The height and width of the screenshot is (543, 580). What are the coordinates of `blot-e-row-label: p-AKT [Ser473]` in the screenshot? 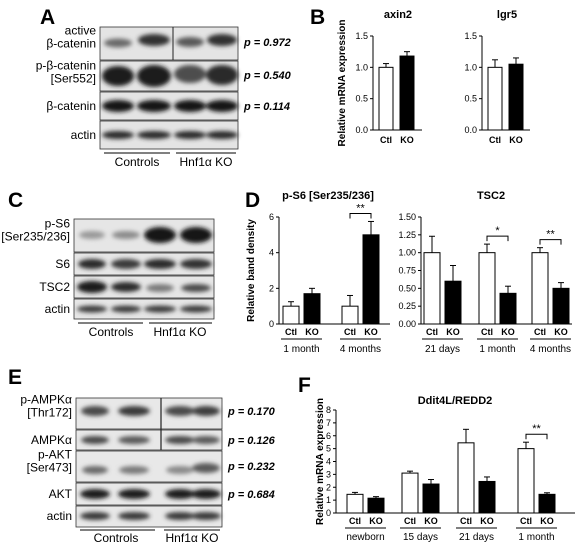 It's located at (50, 461).